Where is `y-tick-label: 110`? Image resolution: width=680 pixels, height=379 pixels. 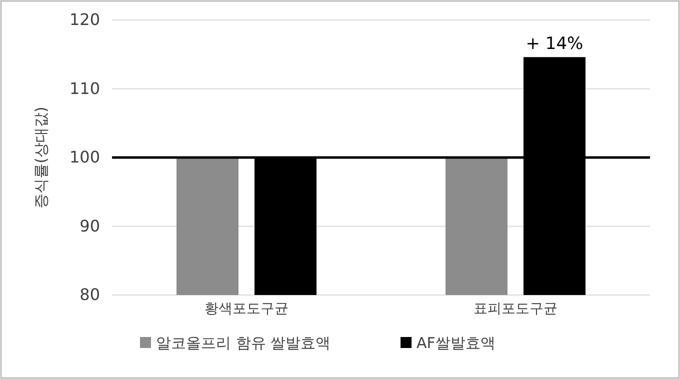
y-tick-label: 110 is located at coordinates (84, 88).